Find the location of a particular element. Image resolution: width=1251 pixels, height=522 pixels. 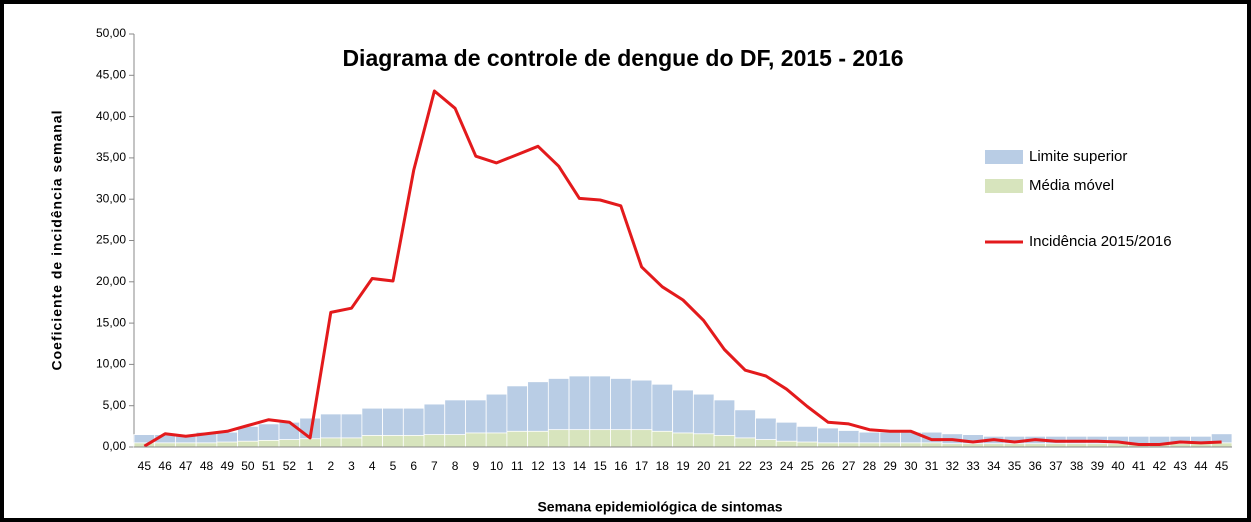

x-tick-label: 48 is located at coordinates (207, 466).